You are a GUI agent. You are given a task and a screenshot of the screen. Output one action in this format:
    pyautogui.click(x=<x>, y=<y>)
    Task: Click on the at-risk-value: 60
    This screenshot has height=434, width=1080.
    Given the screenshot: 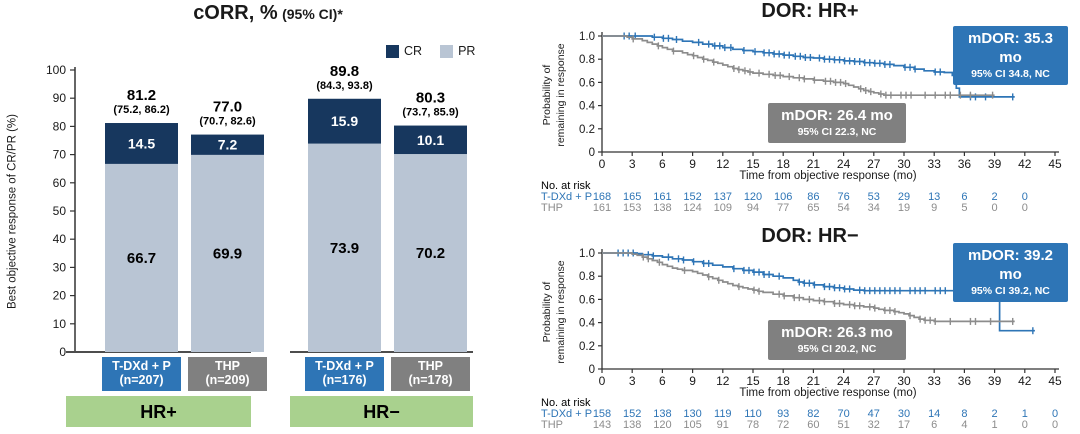 What is the action you would take?
    pyautogui.click(x=813, y=425)
    